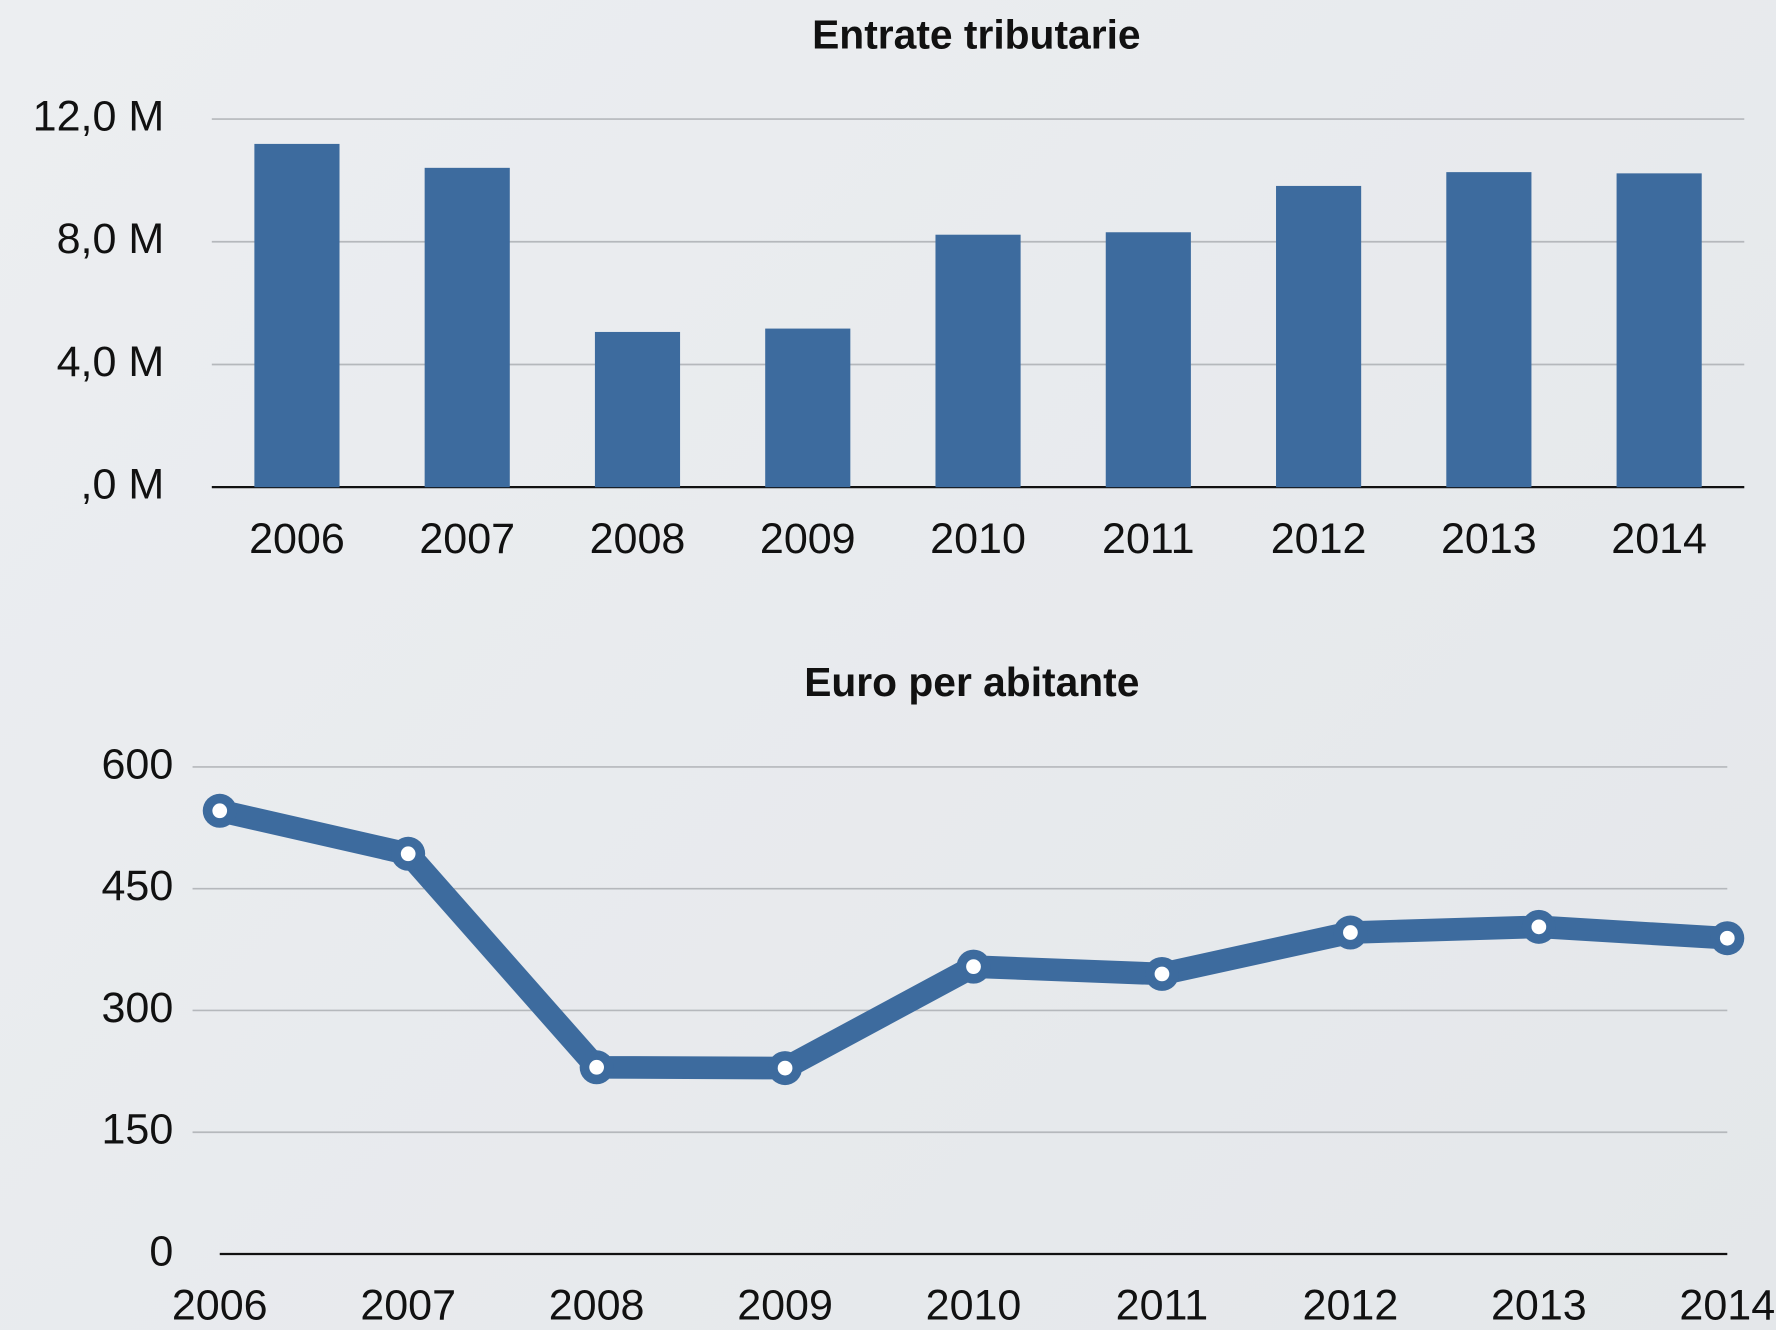 This screenshot has width=1776, height=1330. Describe the element at coordinates (111, 362) in the screenshot. I see `y-tick-label: 4,0 M` at that location.